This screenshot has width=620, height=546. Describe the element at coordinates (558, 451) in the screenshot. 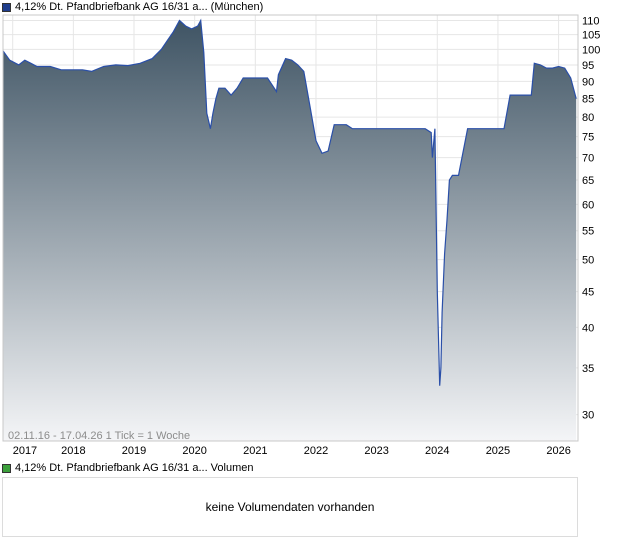

I see `x-tick-label: 2026` at that location.